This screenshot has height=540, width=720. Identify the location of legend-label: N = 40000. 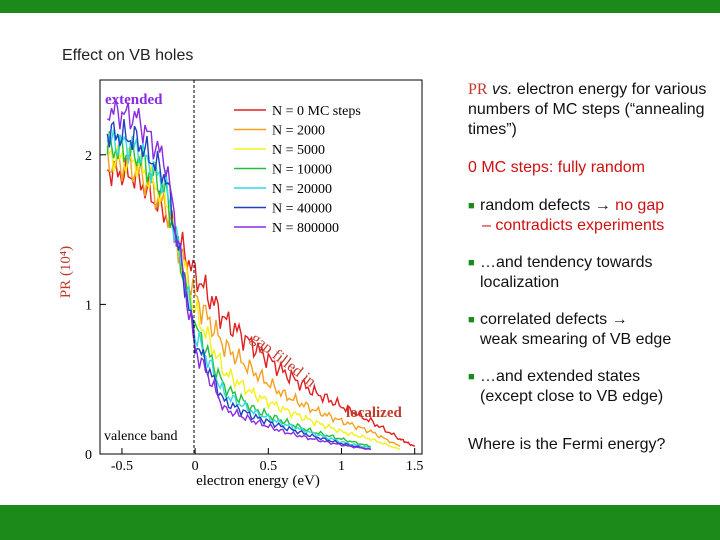
(302, 209).